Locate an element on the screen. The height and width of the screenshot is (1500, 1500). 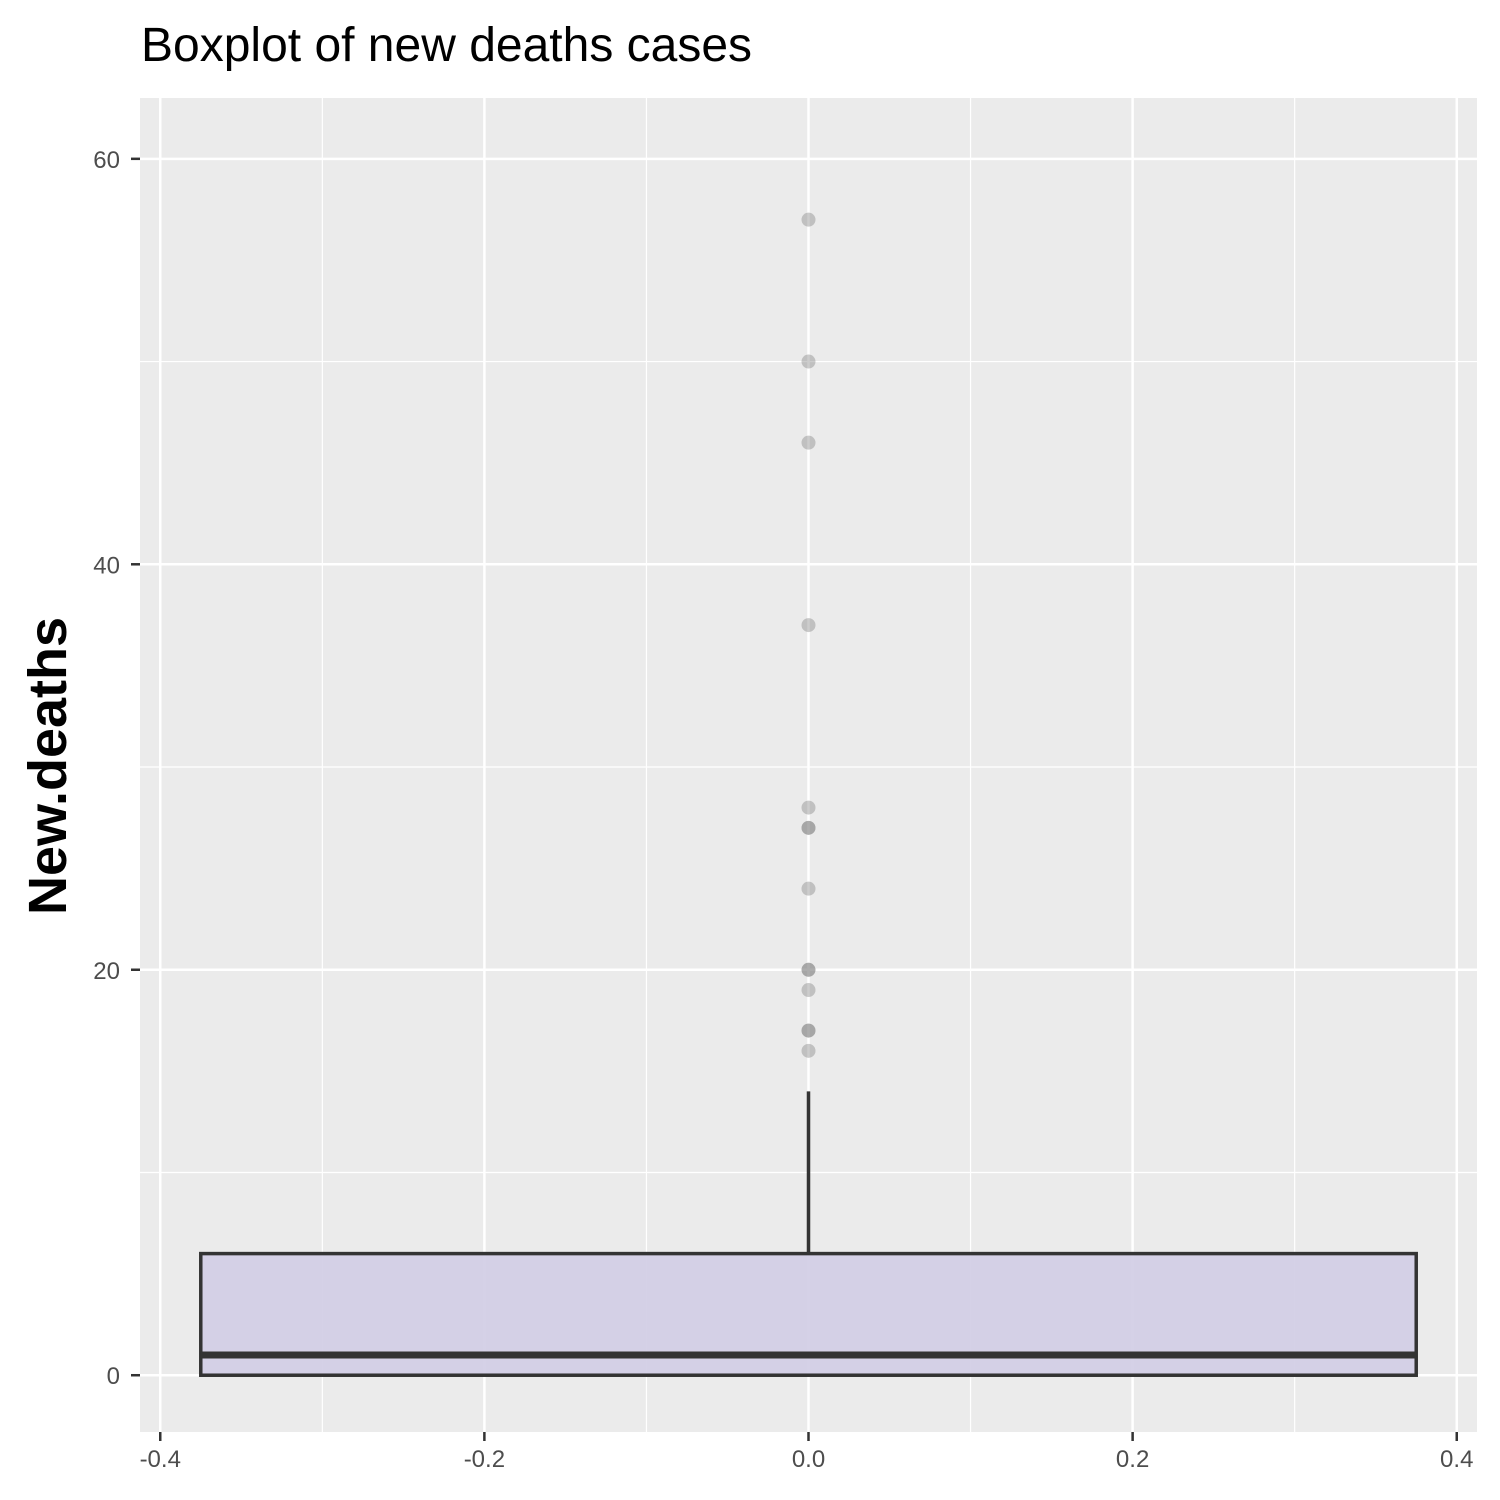
y-tick-label: 20 is located at coordinates (106, 971).